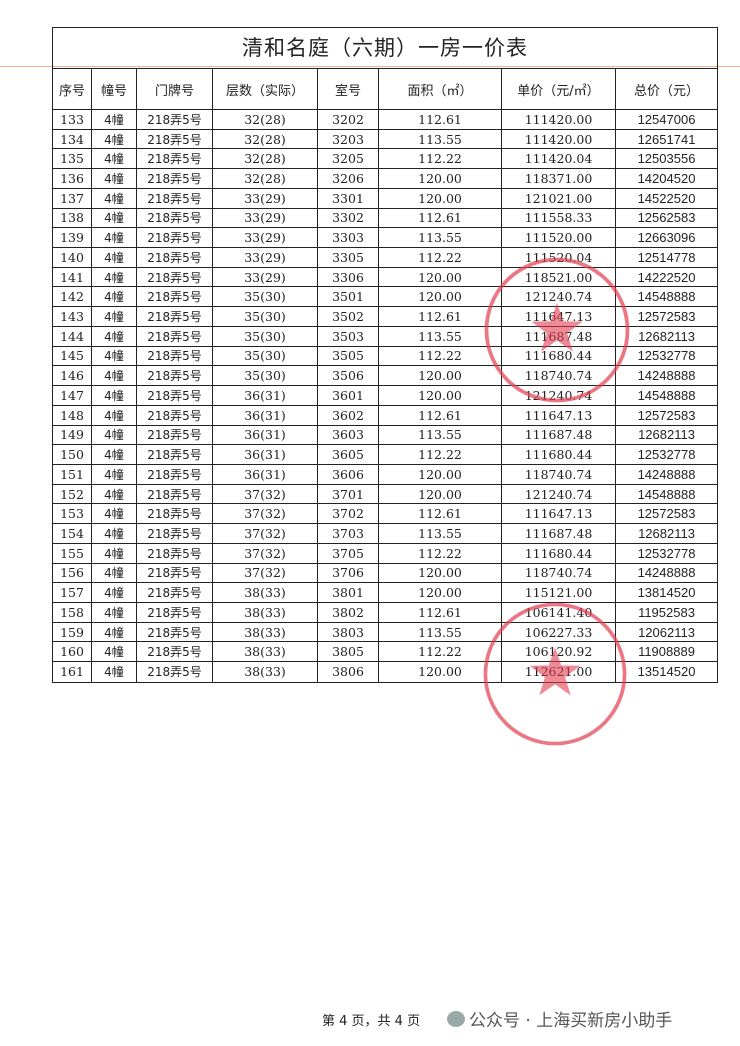 Image resolution: width=740 pixels, height=1046 pixels. Describe the element at coordinates (666, 277) in the screenshot. I see `cell-total-price: 14222520` at that location.